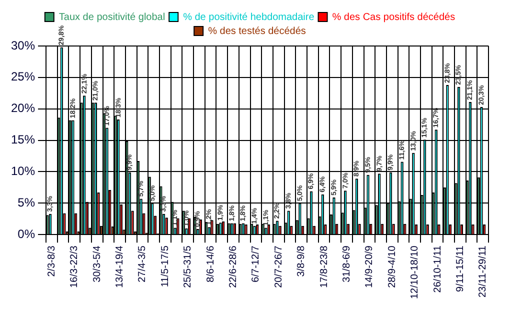 Image resolution: width=506 pixels, height=310 pixels. What do you see at coordinates (438, 269) in the screenshot?
I see `x-tick-label: 26/10-1/11` at bounding box center [438, 269].